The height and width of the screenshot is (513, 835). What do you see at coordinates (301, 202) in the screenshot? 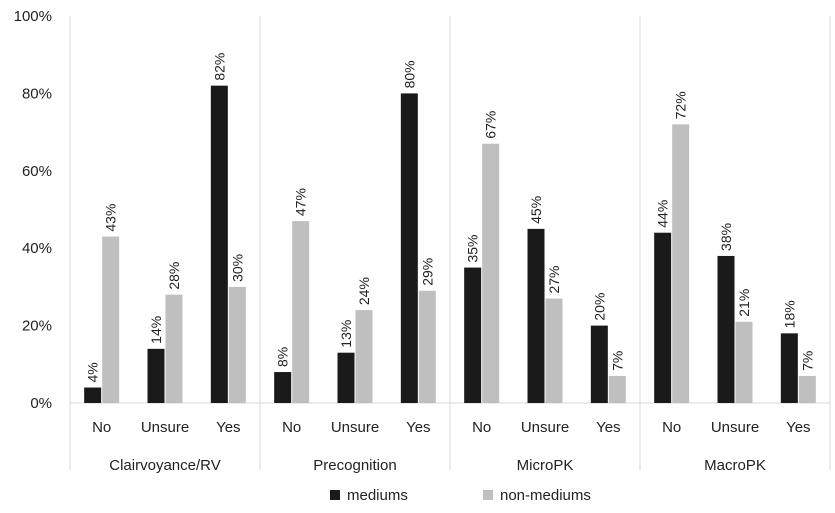
I see `data-label: 47%` at bounding box center [301, 202].